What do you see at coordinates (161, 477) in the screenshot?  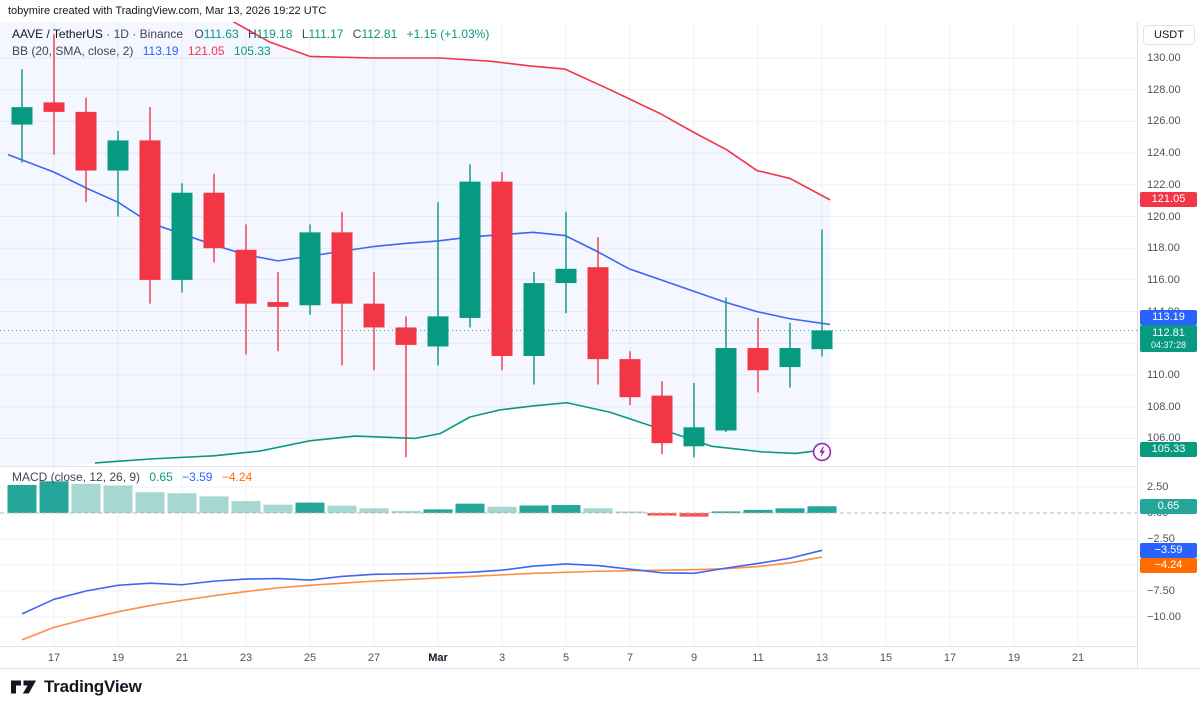 I see `macd-hist-value: 0.65` at bounding box center [161, 477].